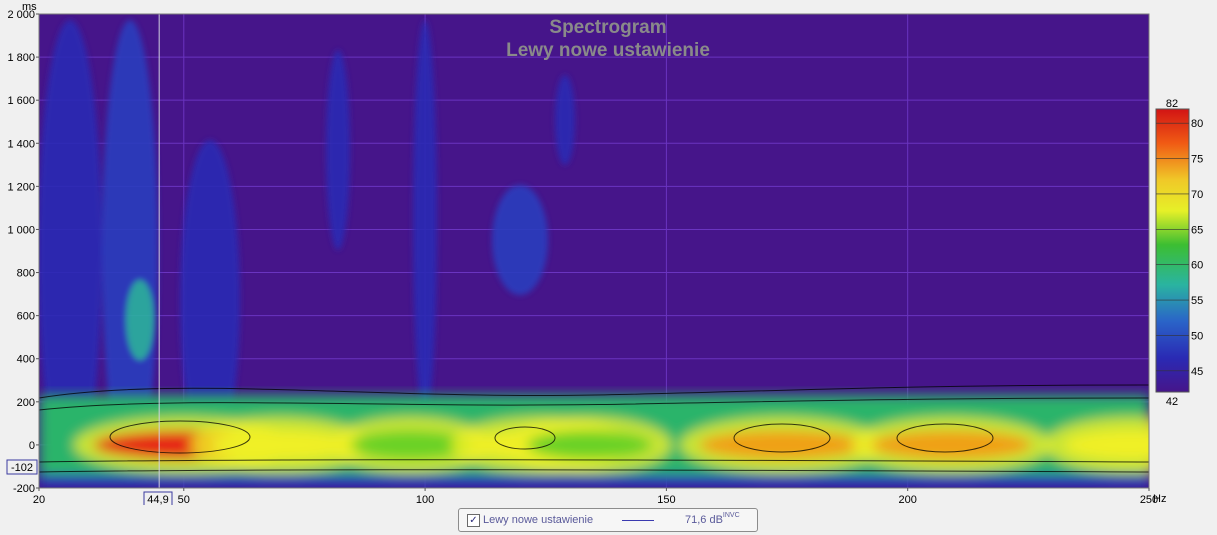 This screenshot has height=535, width=1217. I want to click on colorbar-tick-label: 55, so click(1197, 301).